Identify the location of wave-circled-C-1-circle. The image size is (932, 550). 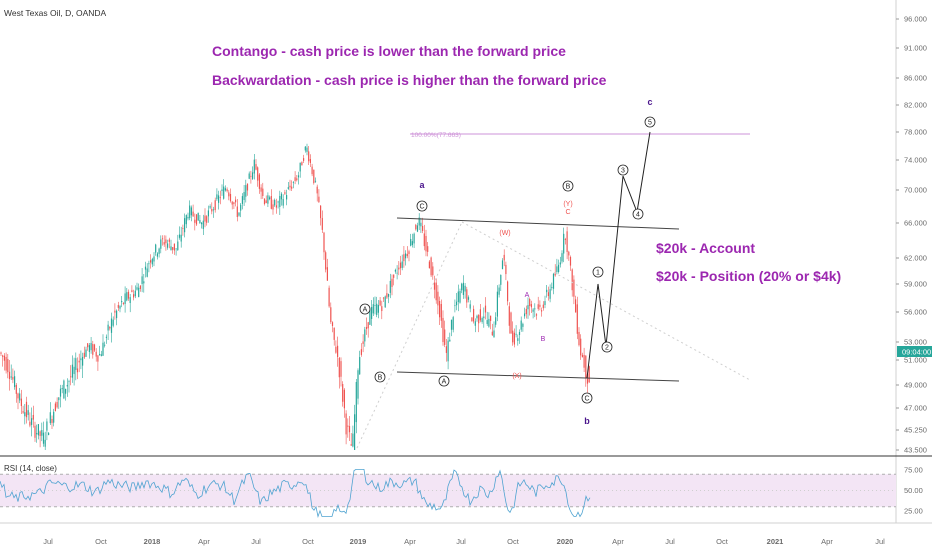
(422, 206).